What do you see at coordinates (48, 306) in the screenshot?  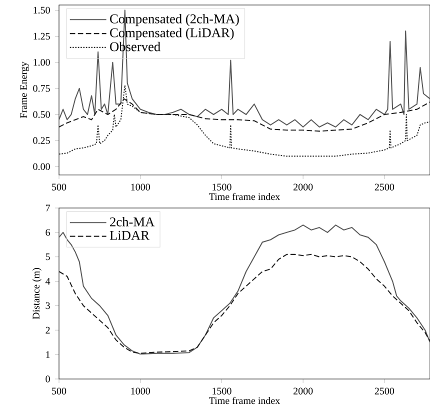 I see `y-tick-label: 3` at bounding box center [48, 306].